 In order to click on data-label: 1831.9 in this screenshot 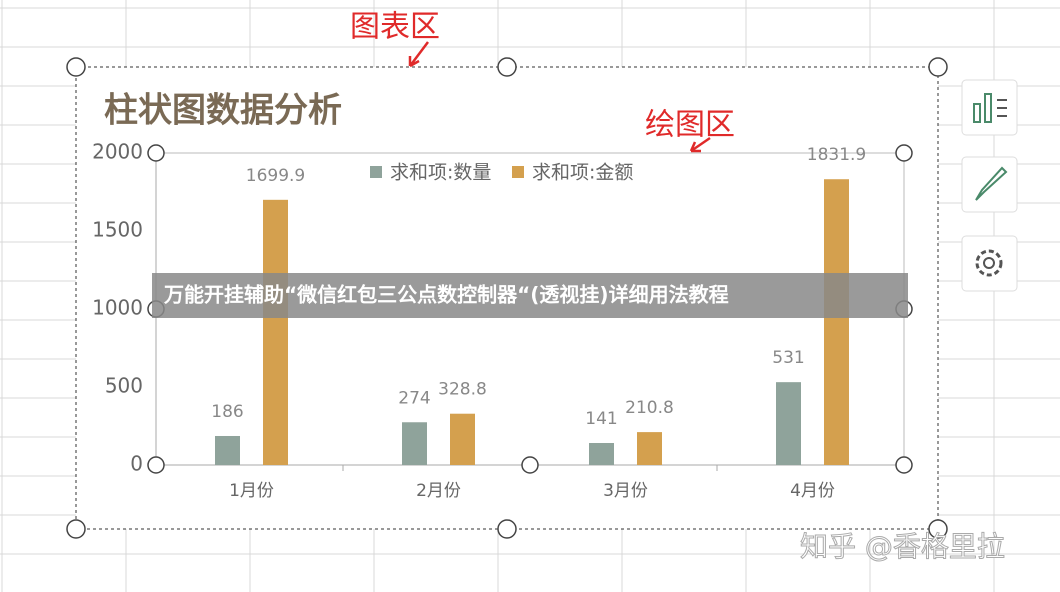, I will do `click(836, 155)`.